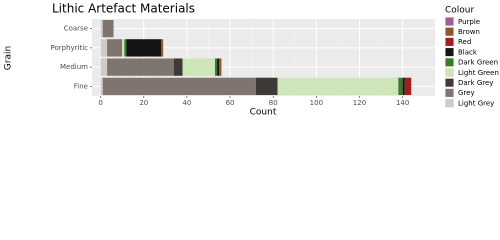 The width and height of the screenshot is (500, 240). Describe the element at coordinates (359, 103) in the screenshot. I see `x-tick-label: 120` at that location.